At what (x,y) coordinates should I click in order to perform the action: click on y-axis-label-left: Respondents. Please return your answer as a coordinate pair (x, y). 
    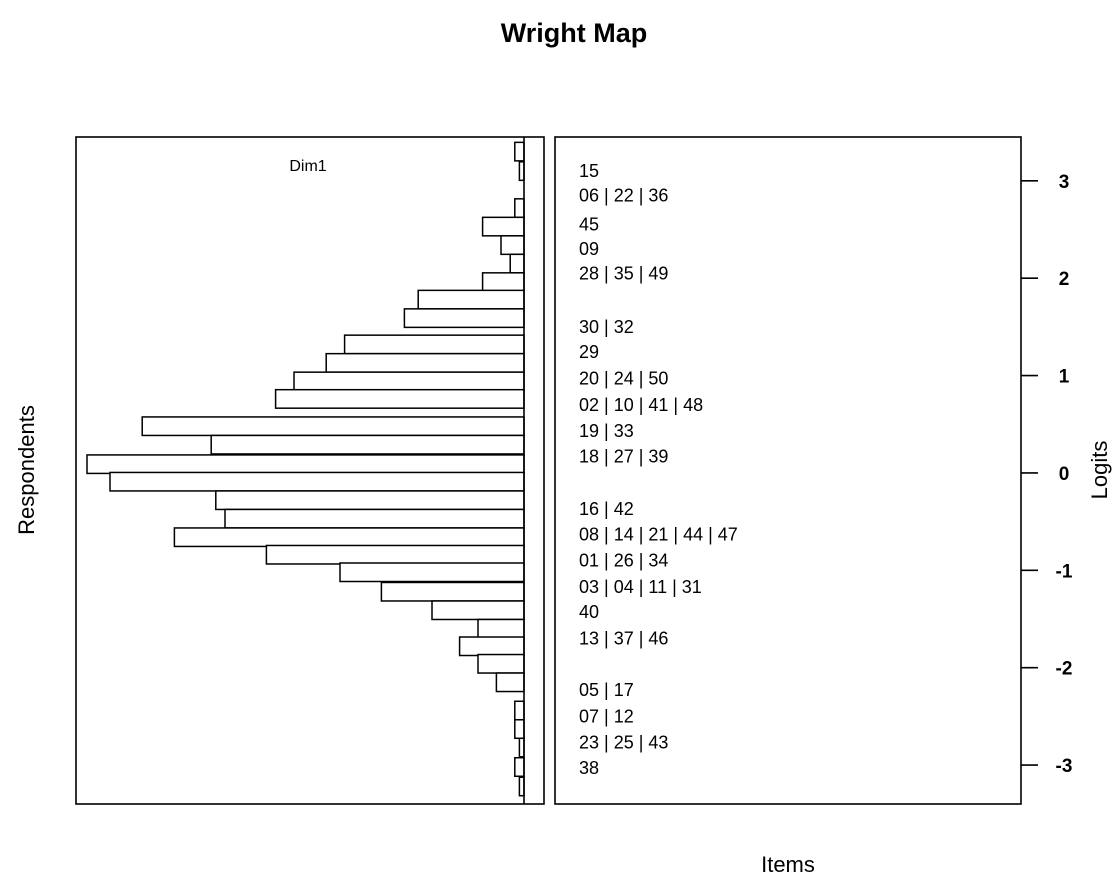
    Looking at the image, I should click on (26, 470).